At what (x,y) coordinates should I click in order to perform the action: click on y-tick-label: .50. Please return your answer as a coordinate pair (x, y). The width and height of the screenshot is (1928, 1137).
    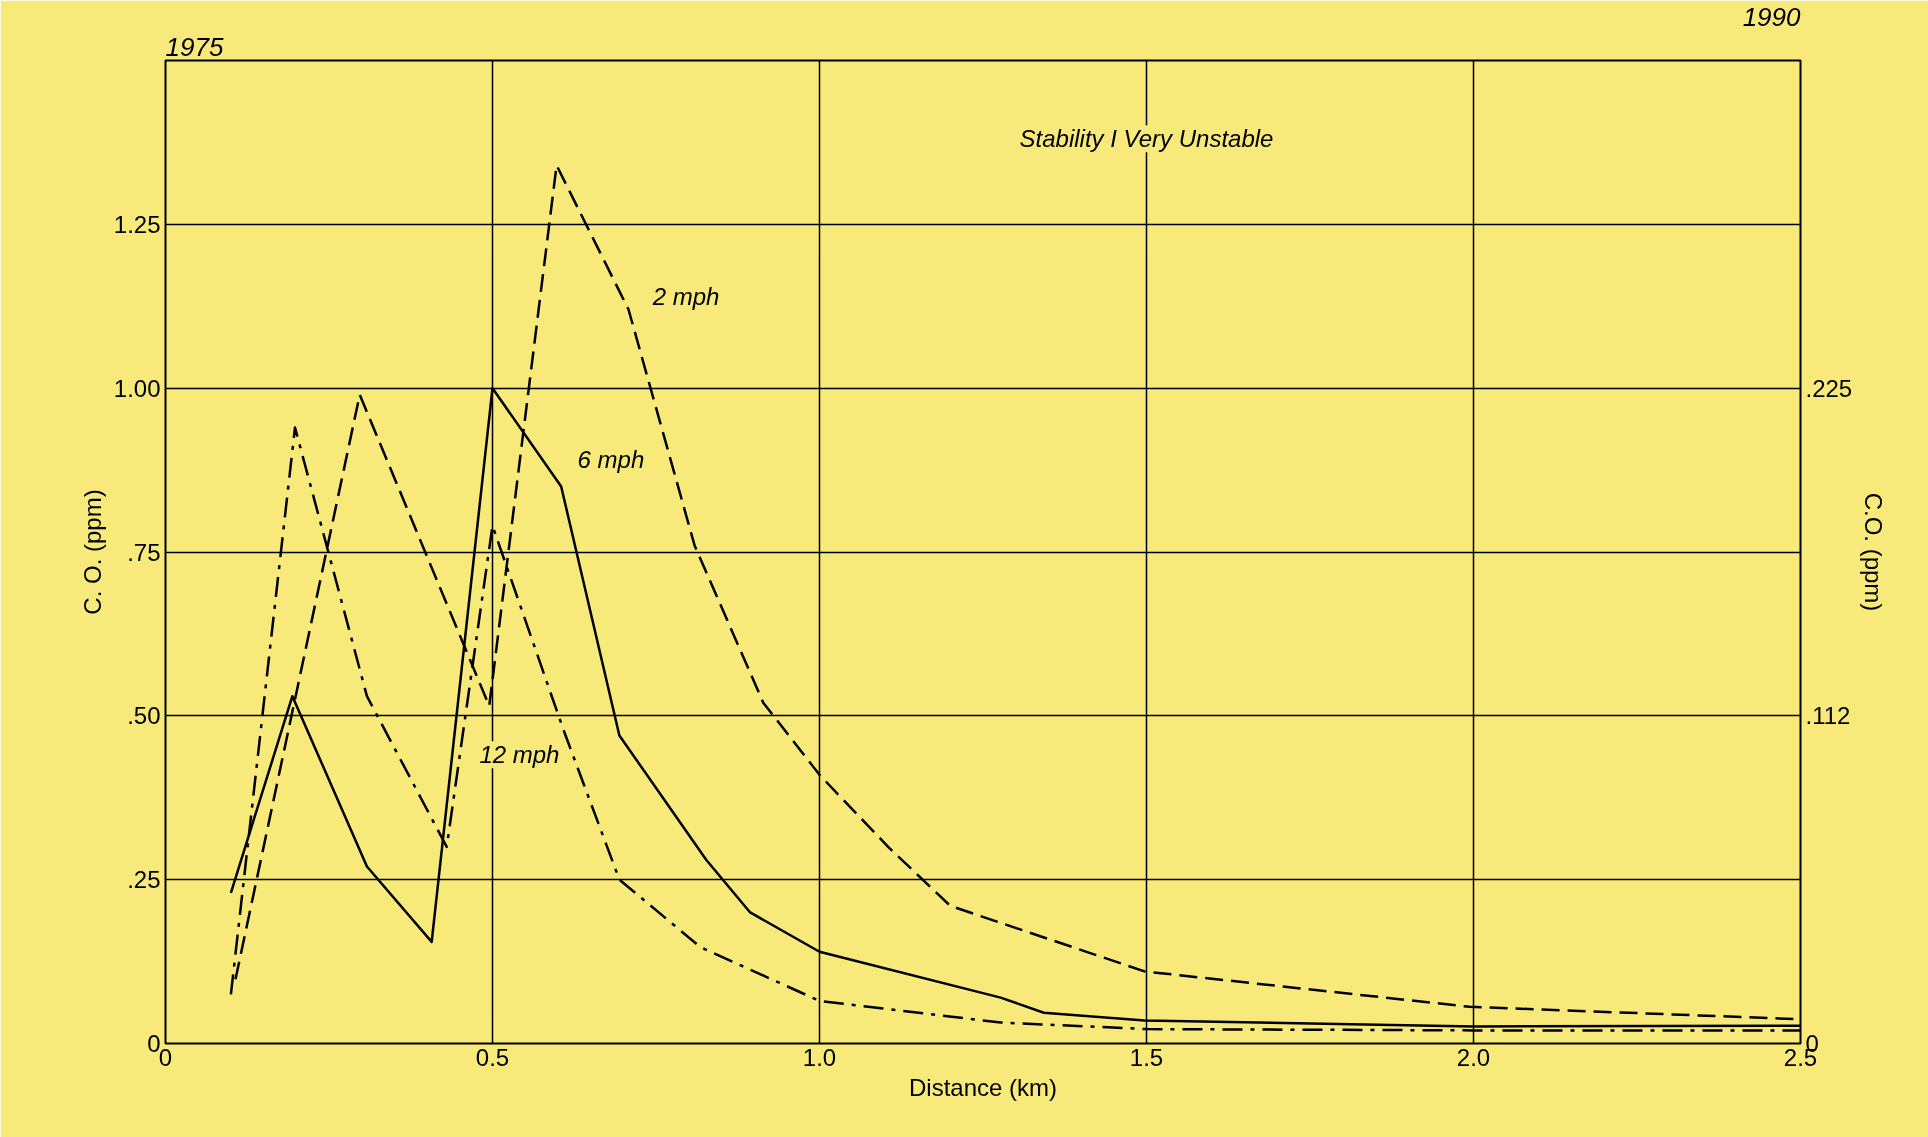
    Looking at the image, I should click on (144, 716).